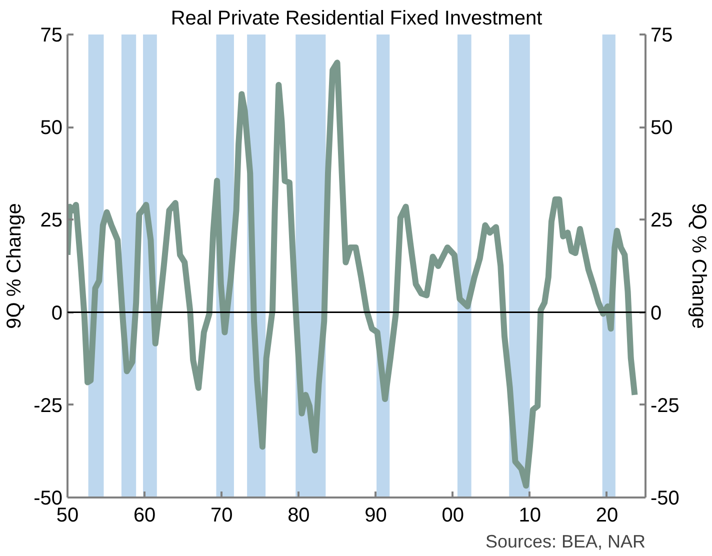 Image resolution: width=712 pixels, height=556 pixels. Describe the element at coordinates (661, 221) in the screenshot. I see `y2-tick-label: 25` at that location.